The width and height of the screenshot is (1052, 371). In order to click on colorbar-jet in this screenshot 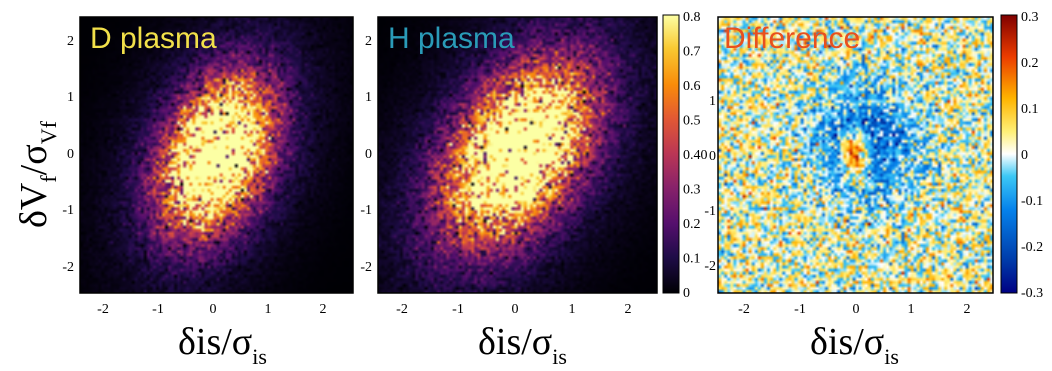, I will do `click(1009, 154)`.